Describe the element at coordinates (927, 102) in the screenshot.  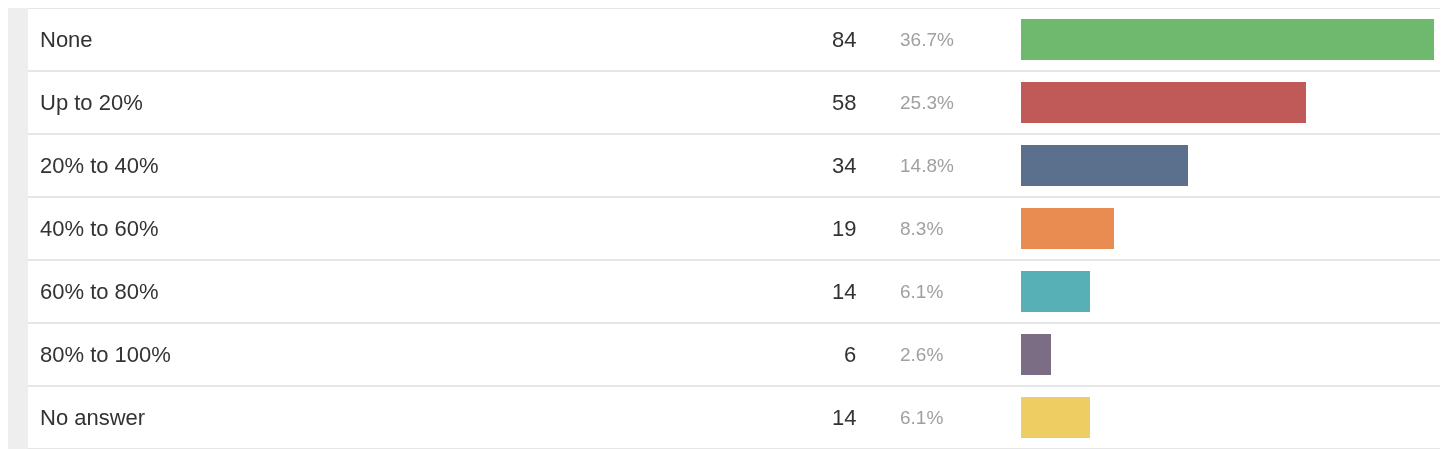
I see `text: 25.3%` at that location.